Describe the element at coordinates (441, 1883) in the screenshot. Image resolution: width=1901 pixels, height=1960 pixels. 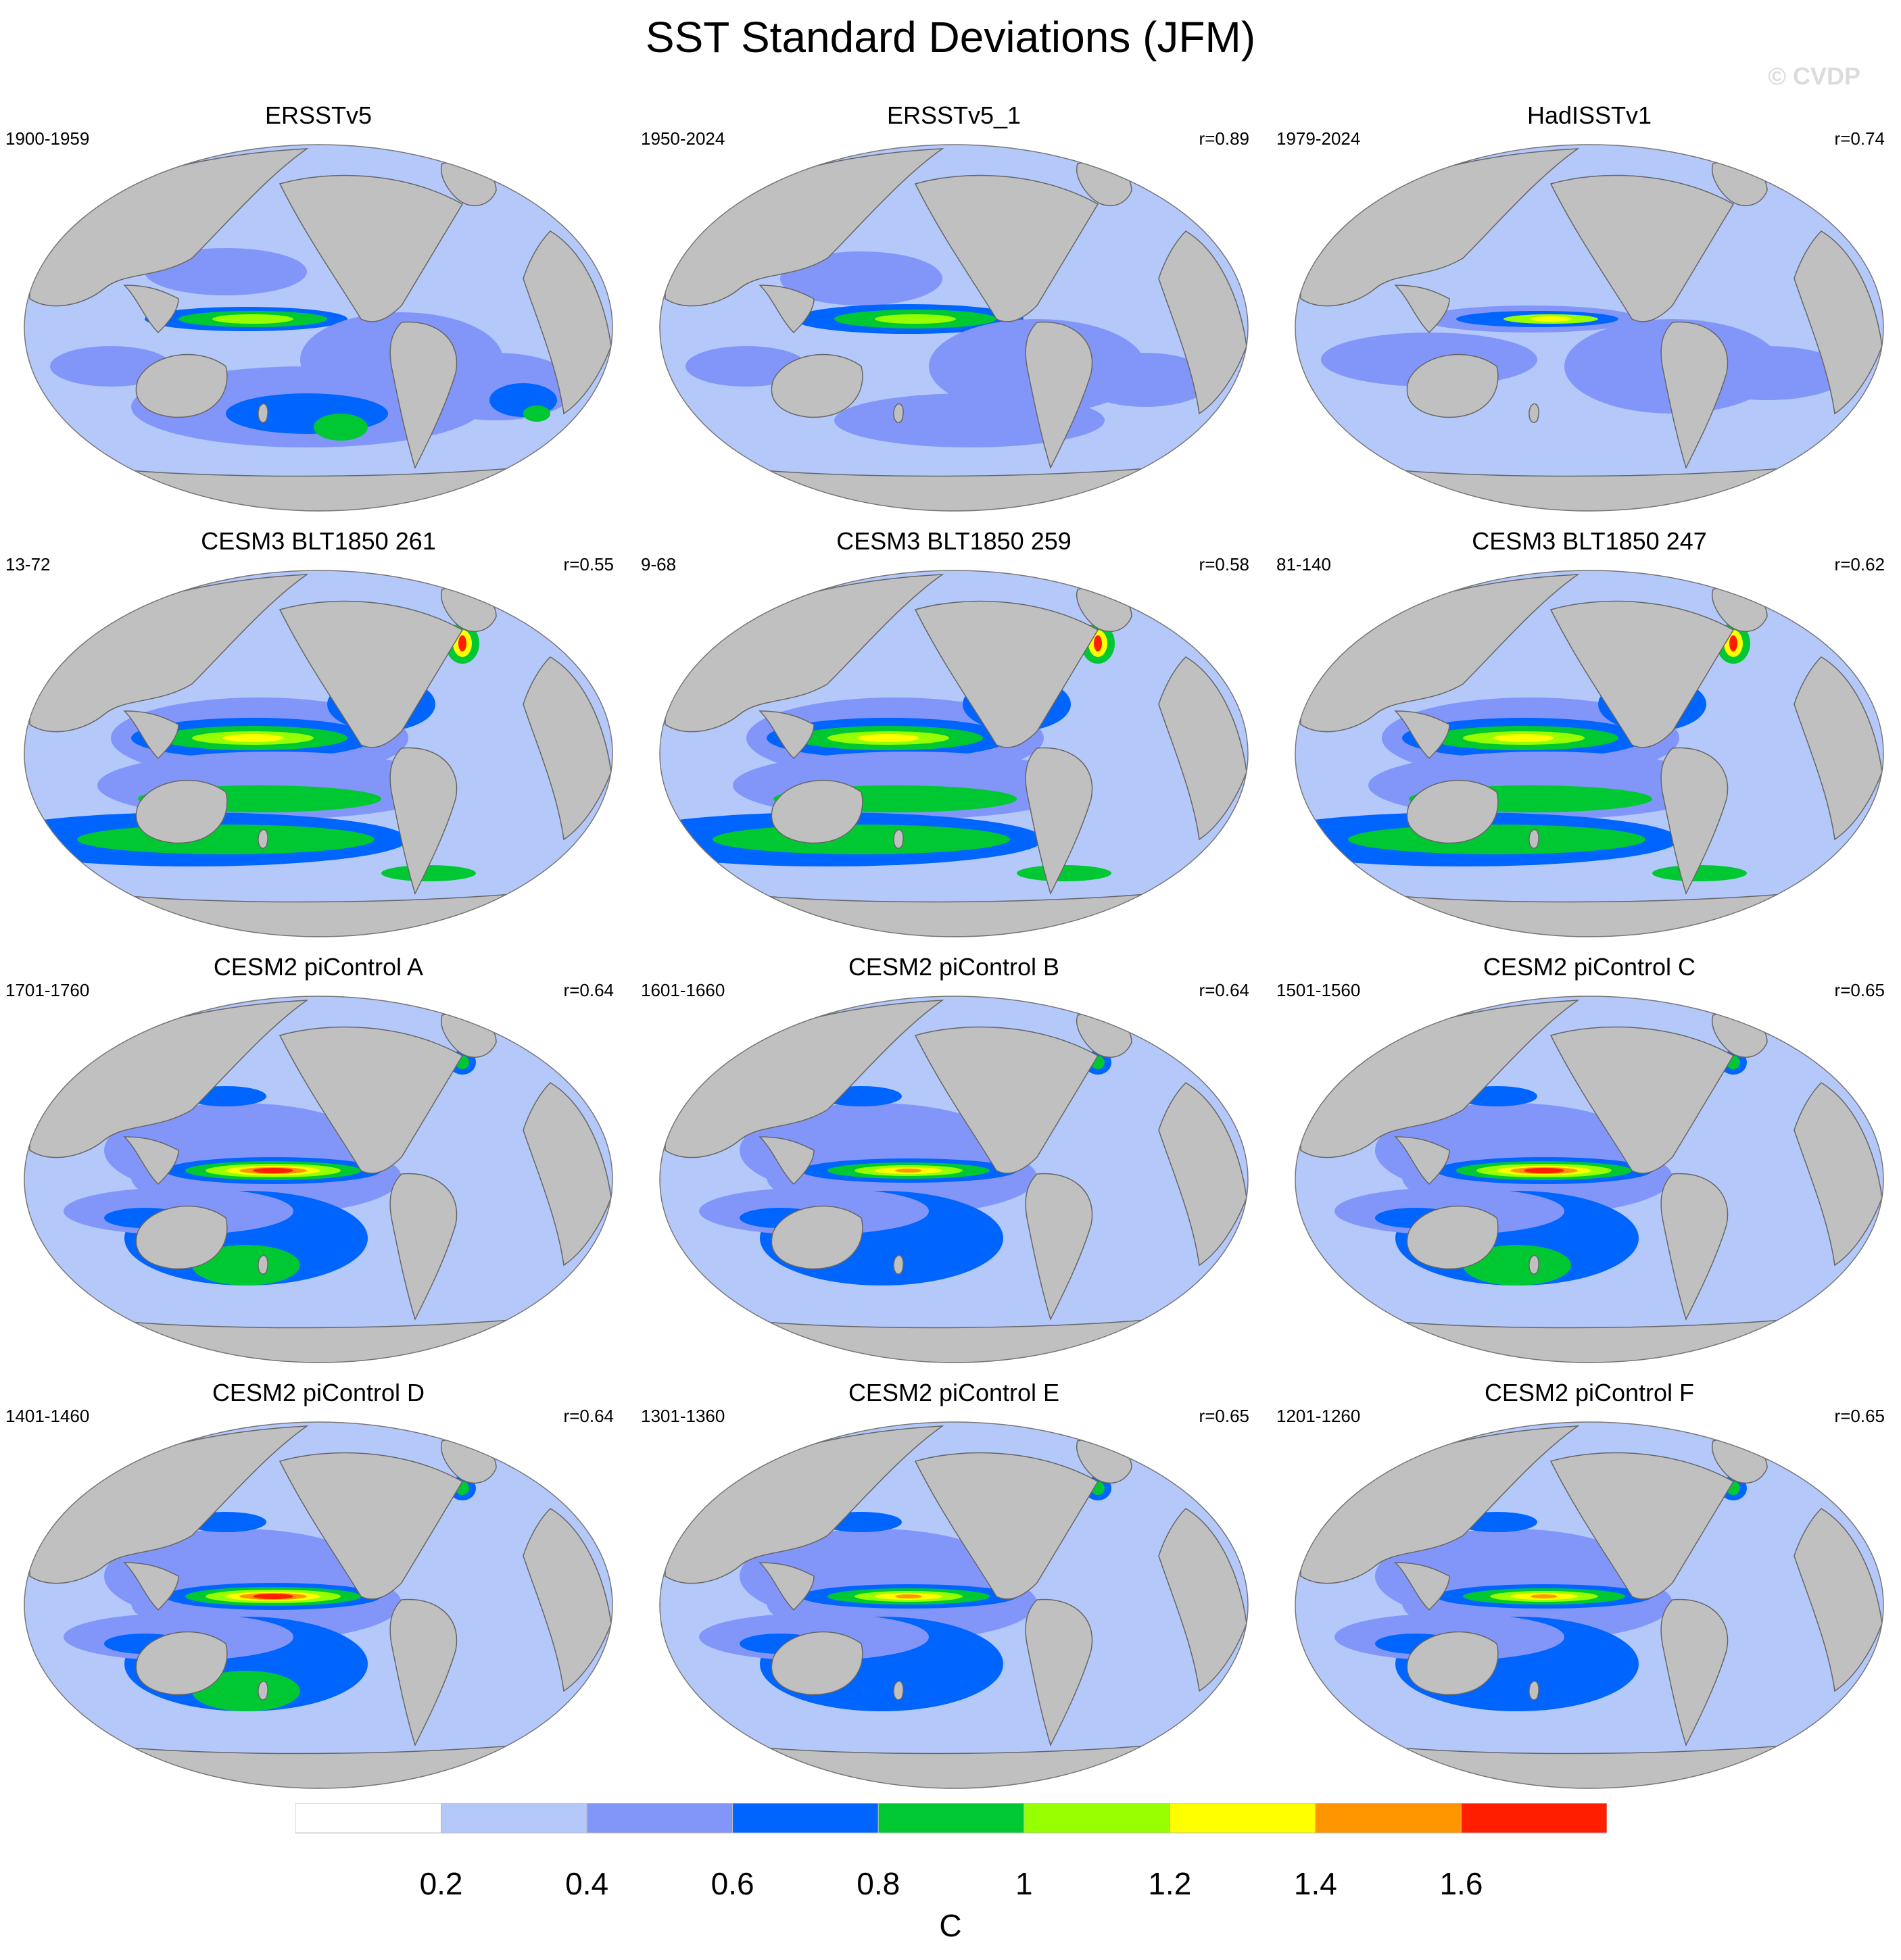
I see `colorbar-tick-label: 0.2` at that location.